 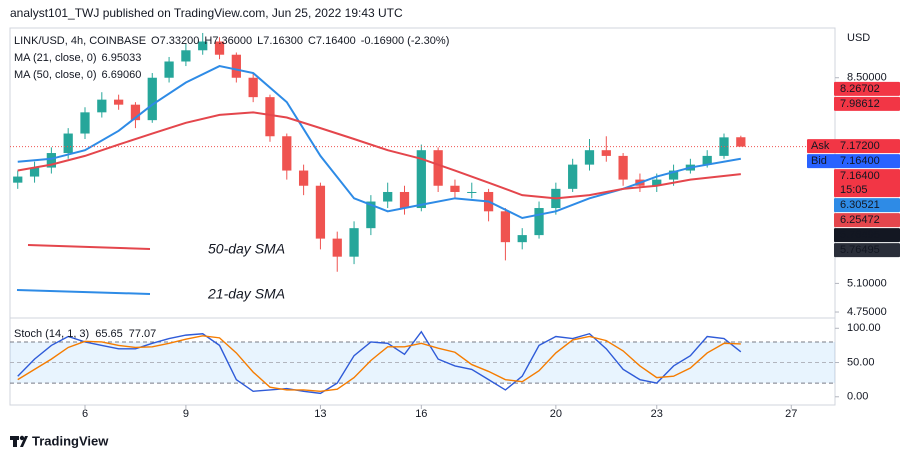 What do you see at coordinates (143, 334) in the screenshot?
I see `stoch-value: 77.07` at bounding box center [143, 334].